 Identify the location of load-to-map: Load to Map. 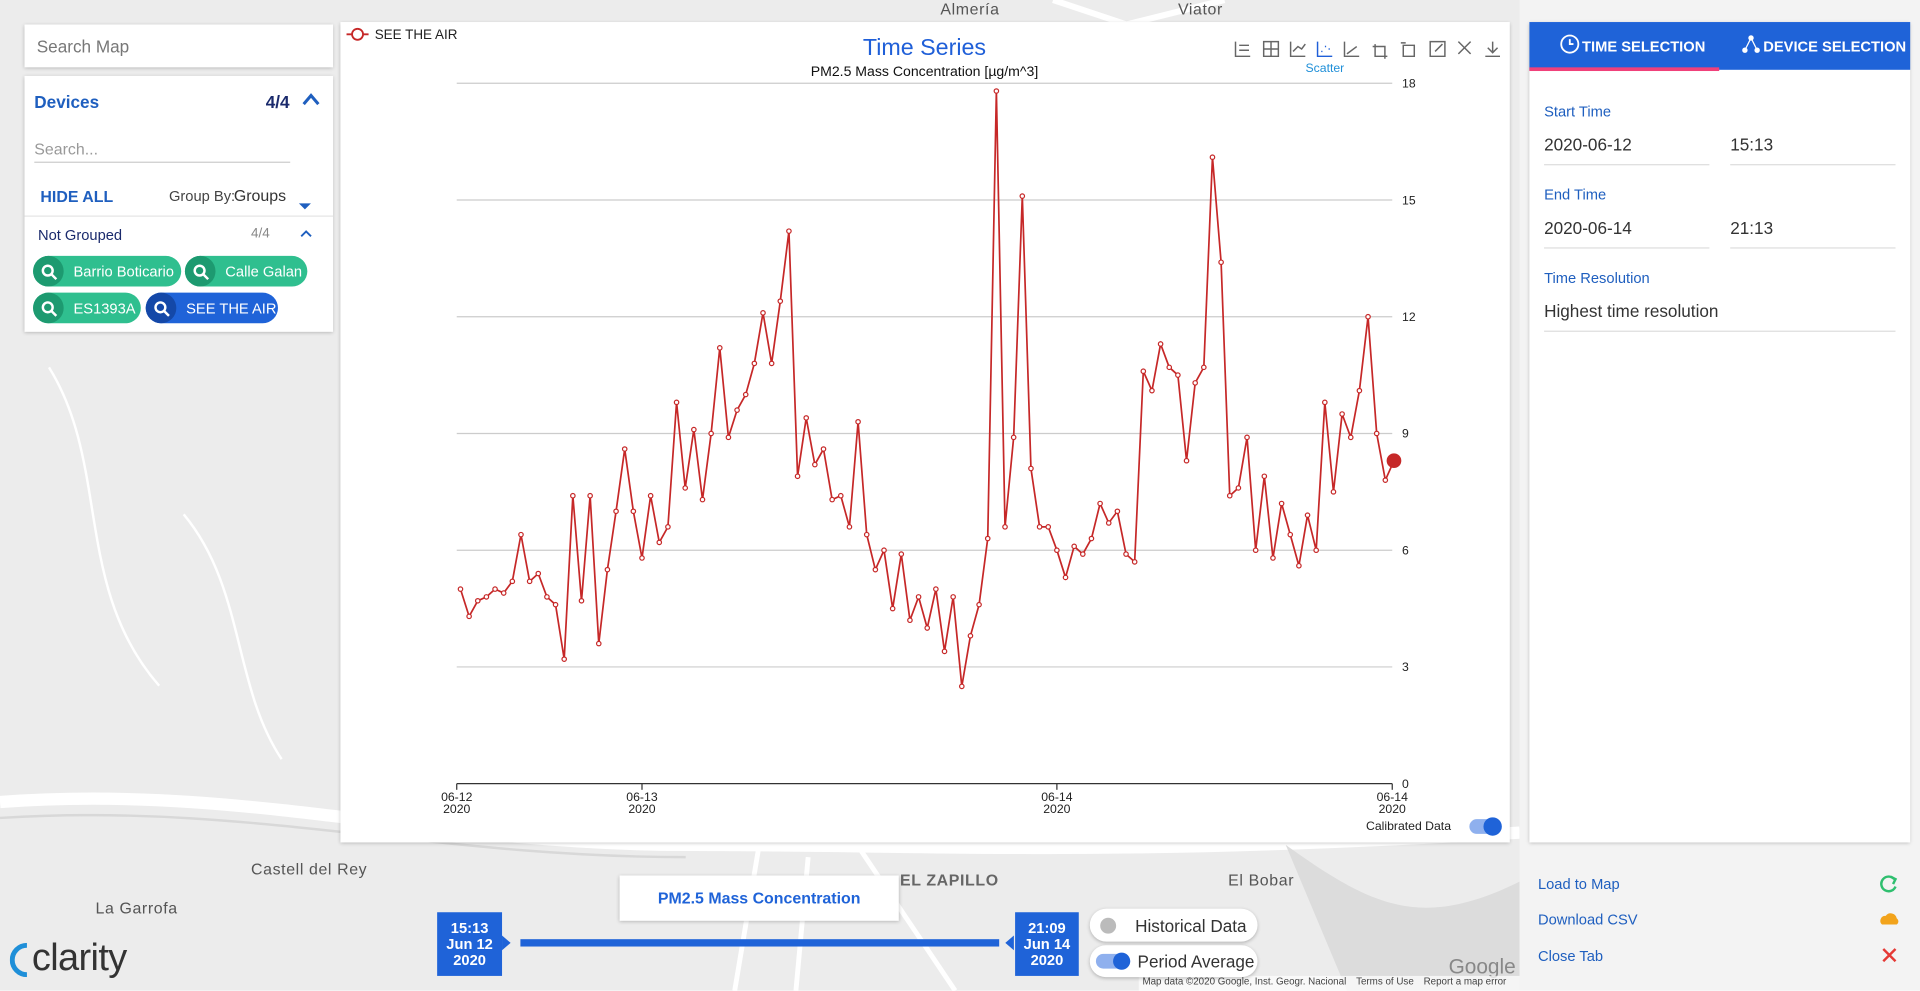
(1578, 884).